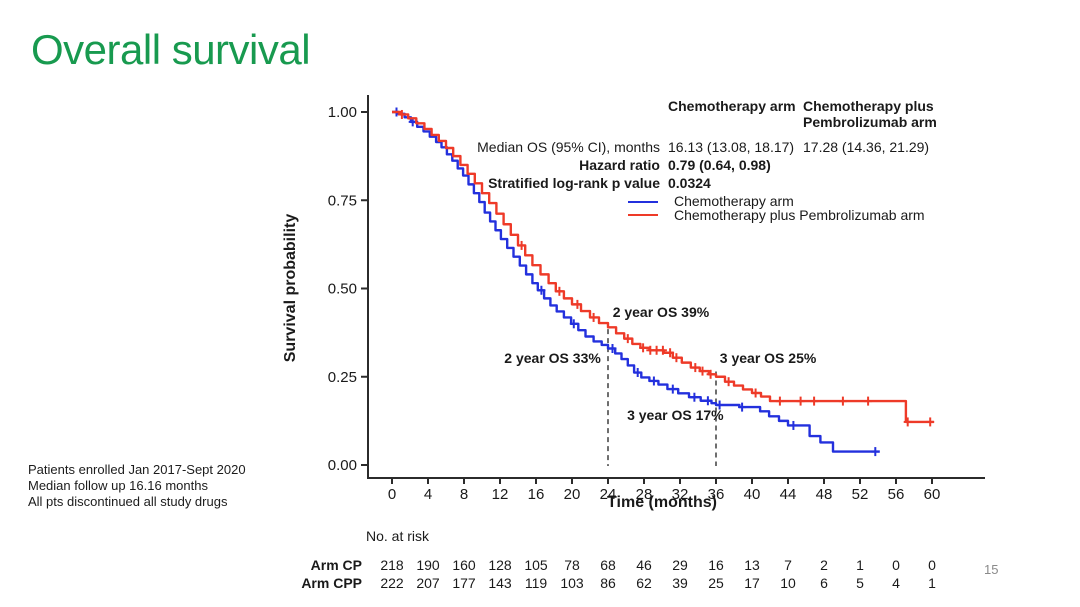 This screenshot has width=1080, height=607. I want to click on x-tick-label: 52, so click(860, 494).